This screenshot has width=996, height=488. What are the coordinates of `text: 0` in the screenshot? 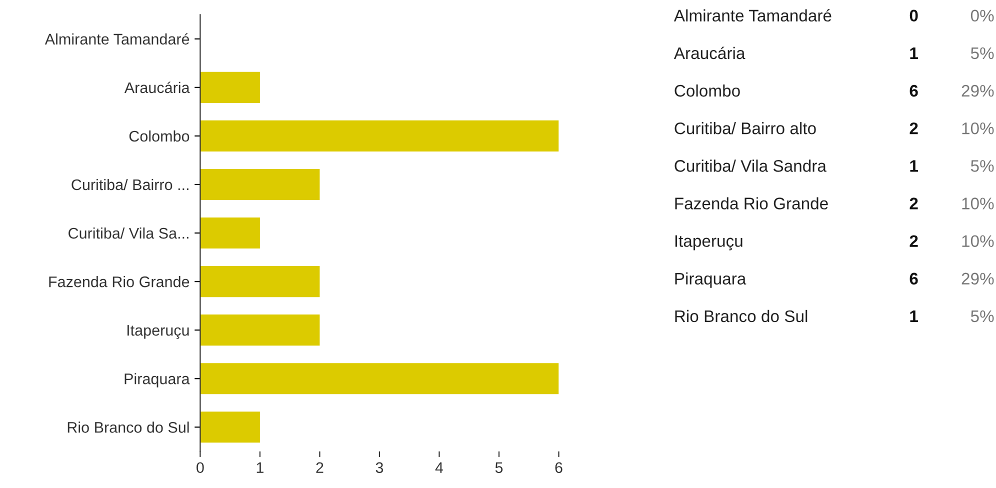 It's located at (914, 16).